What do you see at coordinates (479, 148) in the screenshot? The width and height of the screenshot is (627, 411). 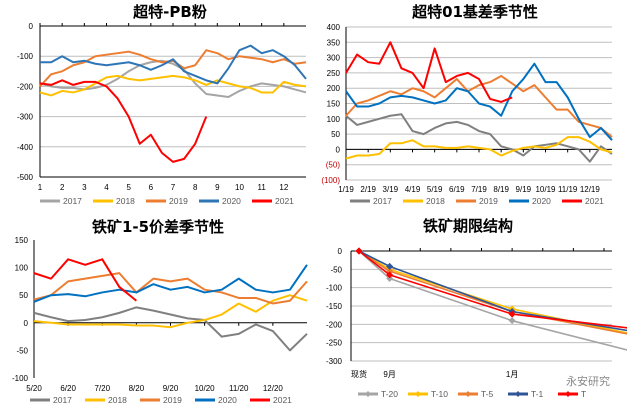 I see `series-line-2018` at bounding box center [479, 148].